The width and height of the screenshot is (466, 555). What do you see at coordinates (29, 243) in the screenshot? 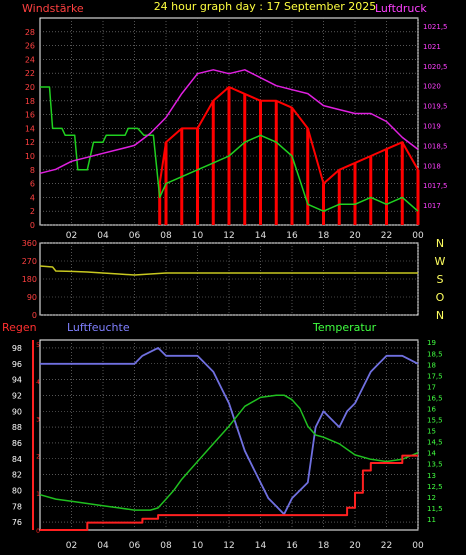
I see `y-tick-label: 360` at bounding box center [29, 243].